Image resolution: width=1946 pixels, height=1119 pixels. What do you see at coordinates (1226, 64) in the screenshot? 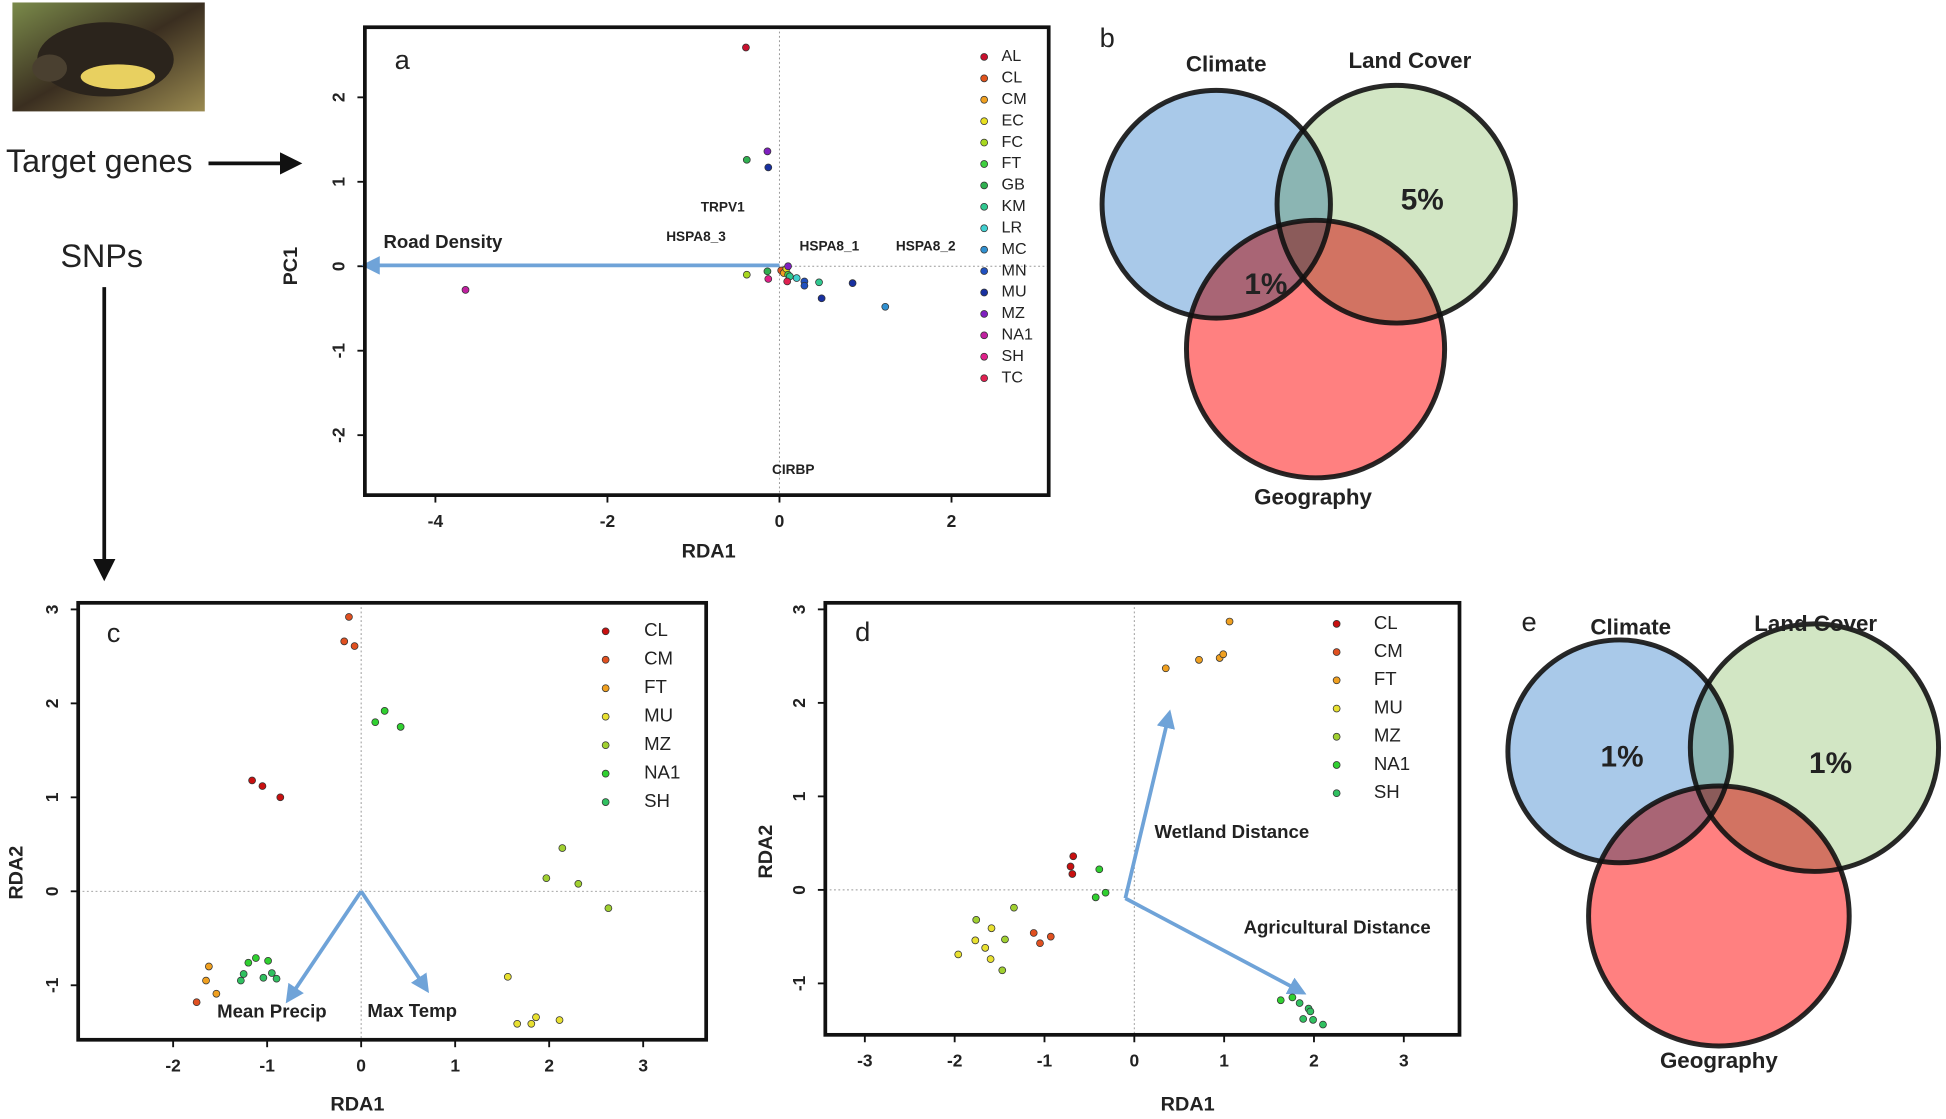
I see `set-label: Climate` at bounding box center [1226, 64].